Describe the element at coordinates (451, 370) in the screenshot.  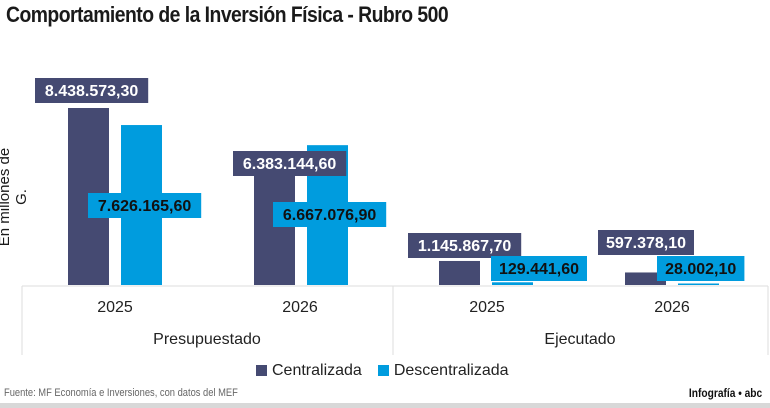
I see `legend-label: Descentralizada` at that location.